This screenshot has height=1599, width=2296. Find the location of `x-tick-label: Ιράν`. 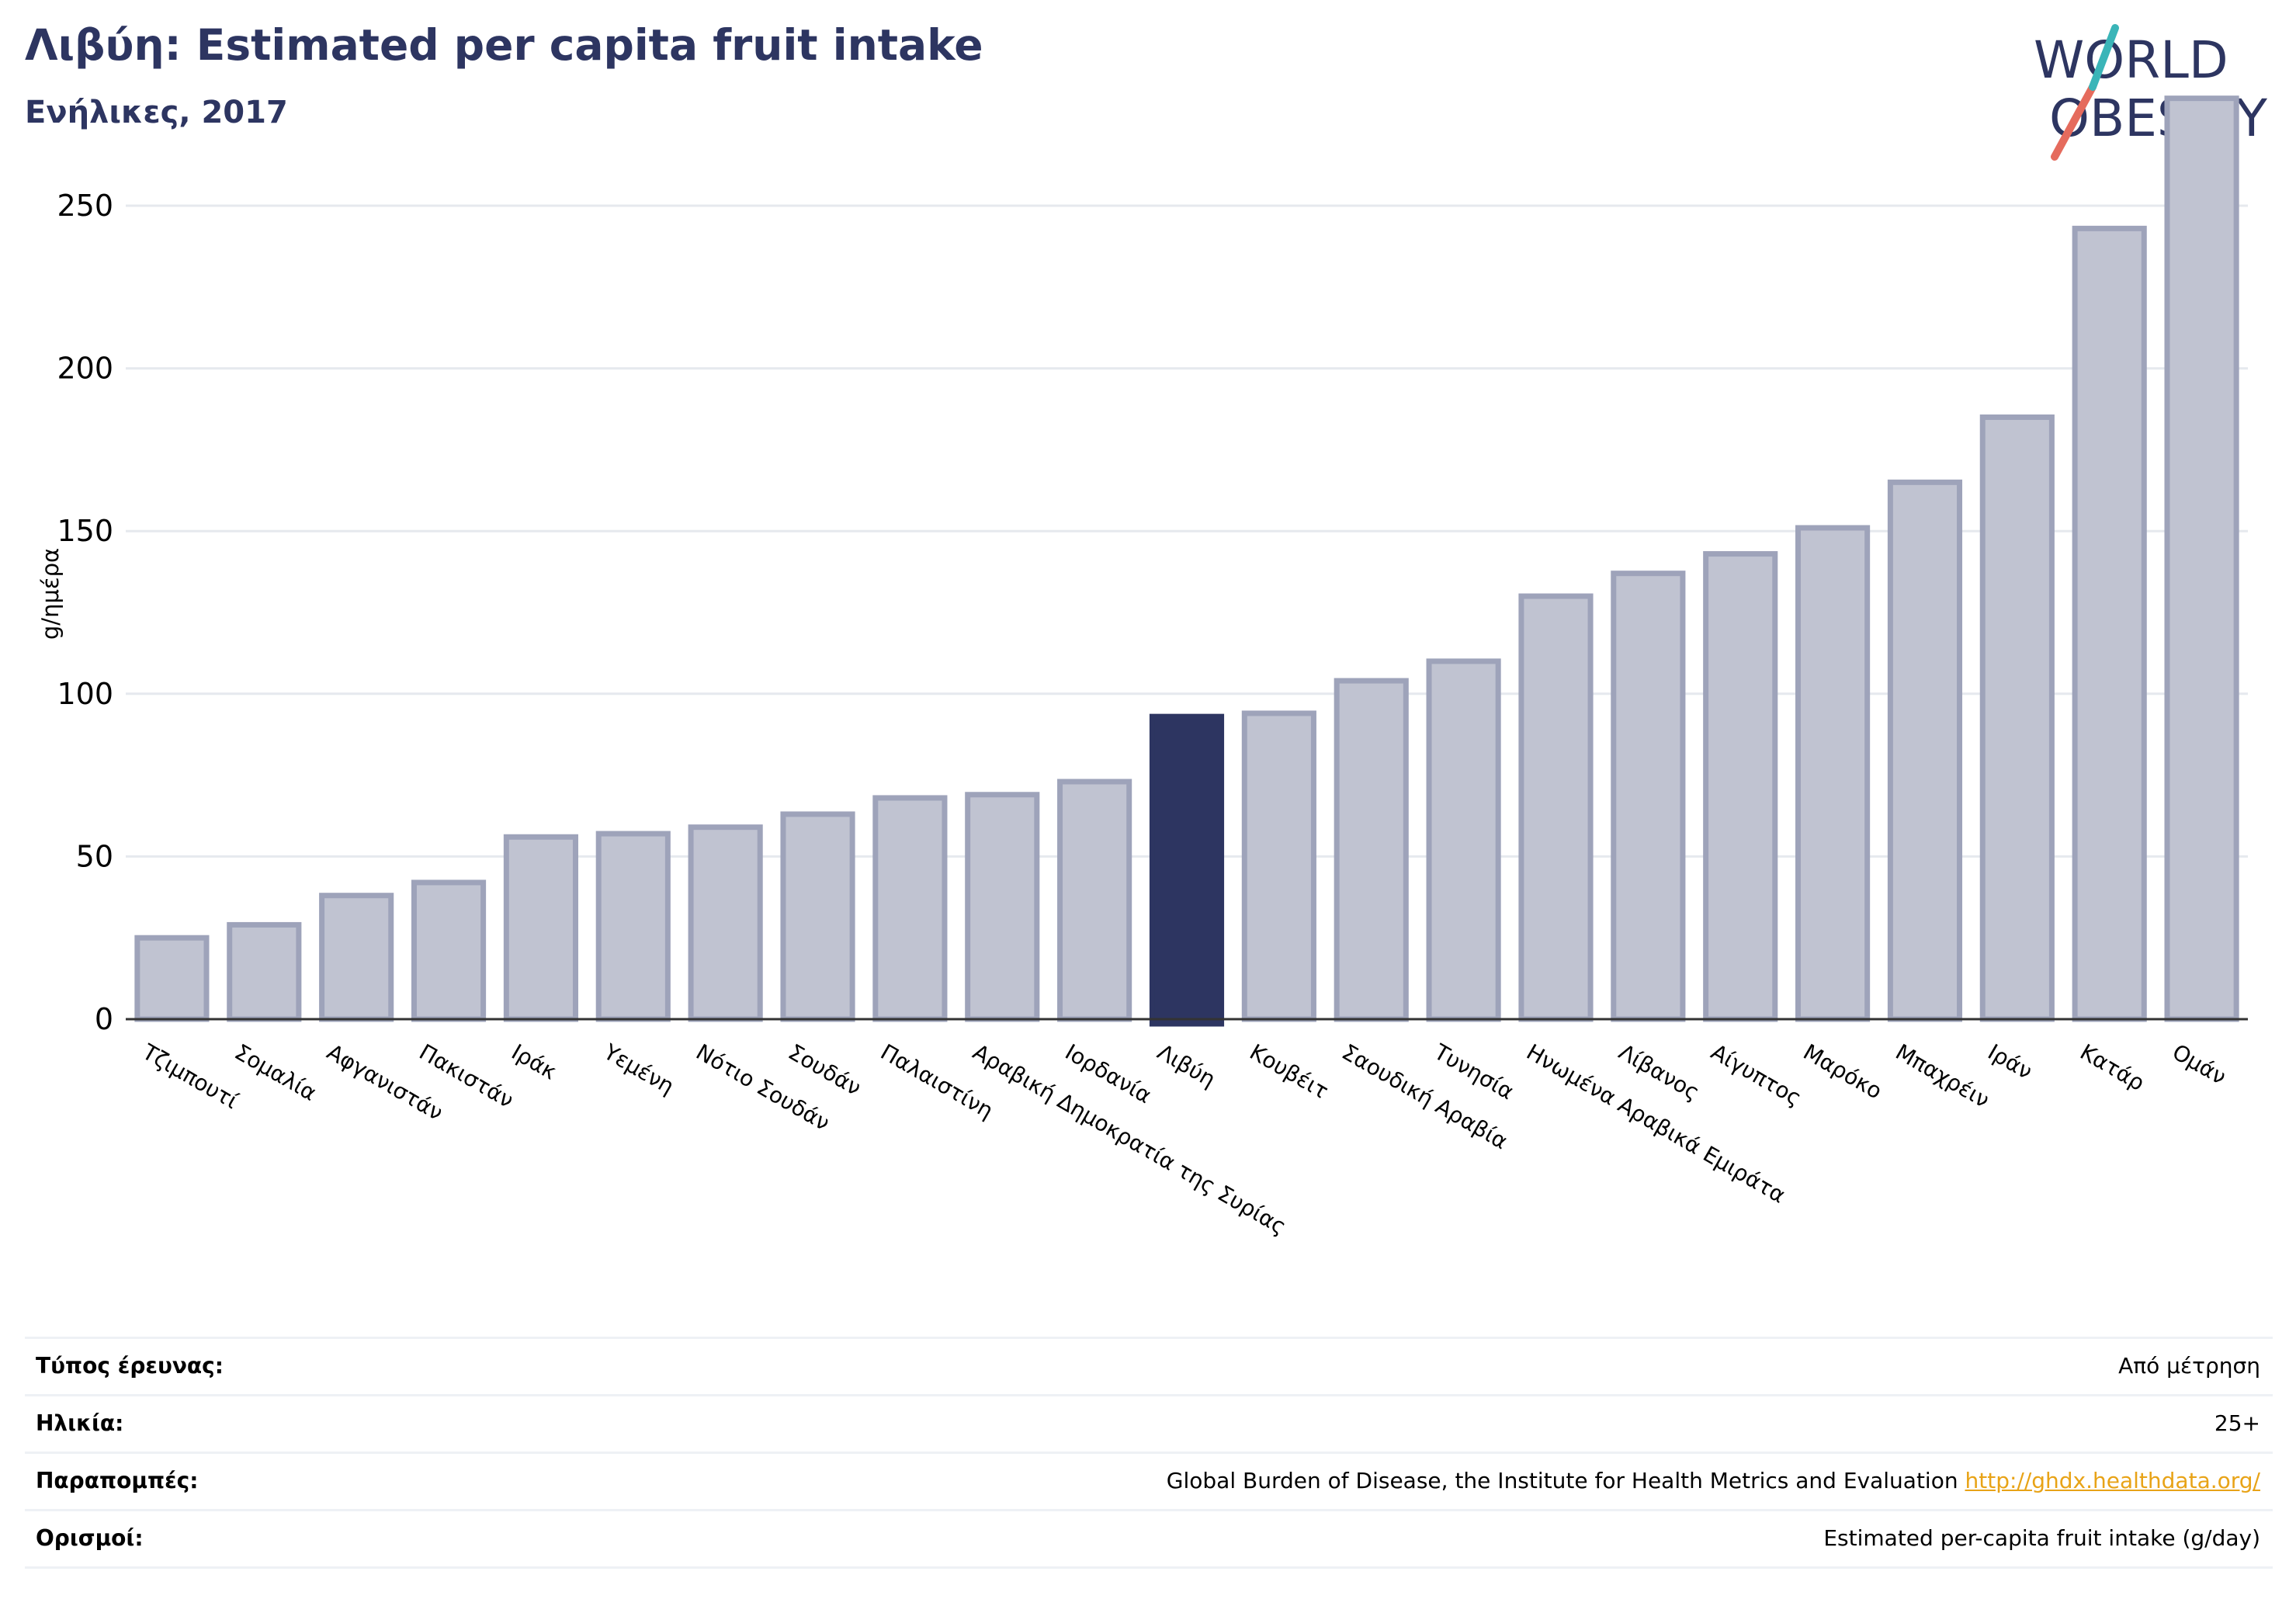

x-tick-label: Ιράν is located at coordinates (2010, 1061).